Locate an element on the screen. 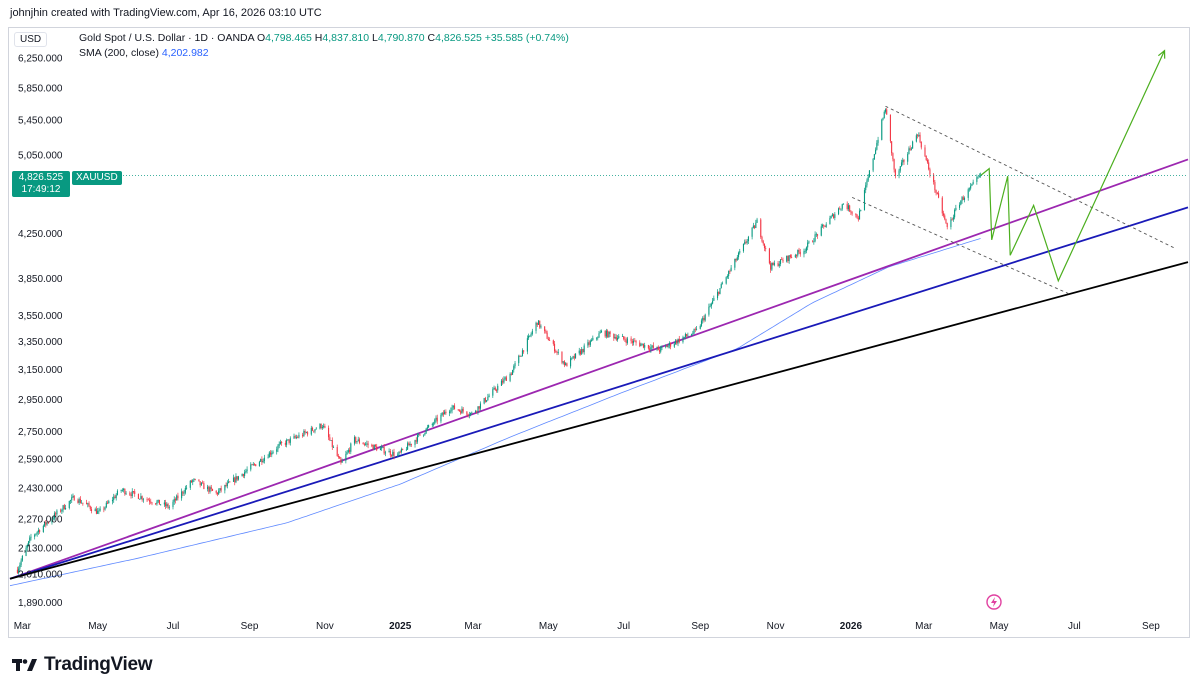 The height and width of the screenshot is (691, 1200). sma-row: SMA (200, close) 4,202.982 is located at coordinates (324, 53).